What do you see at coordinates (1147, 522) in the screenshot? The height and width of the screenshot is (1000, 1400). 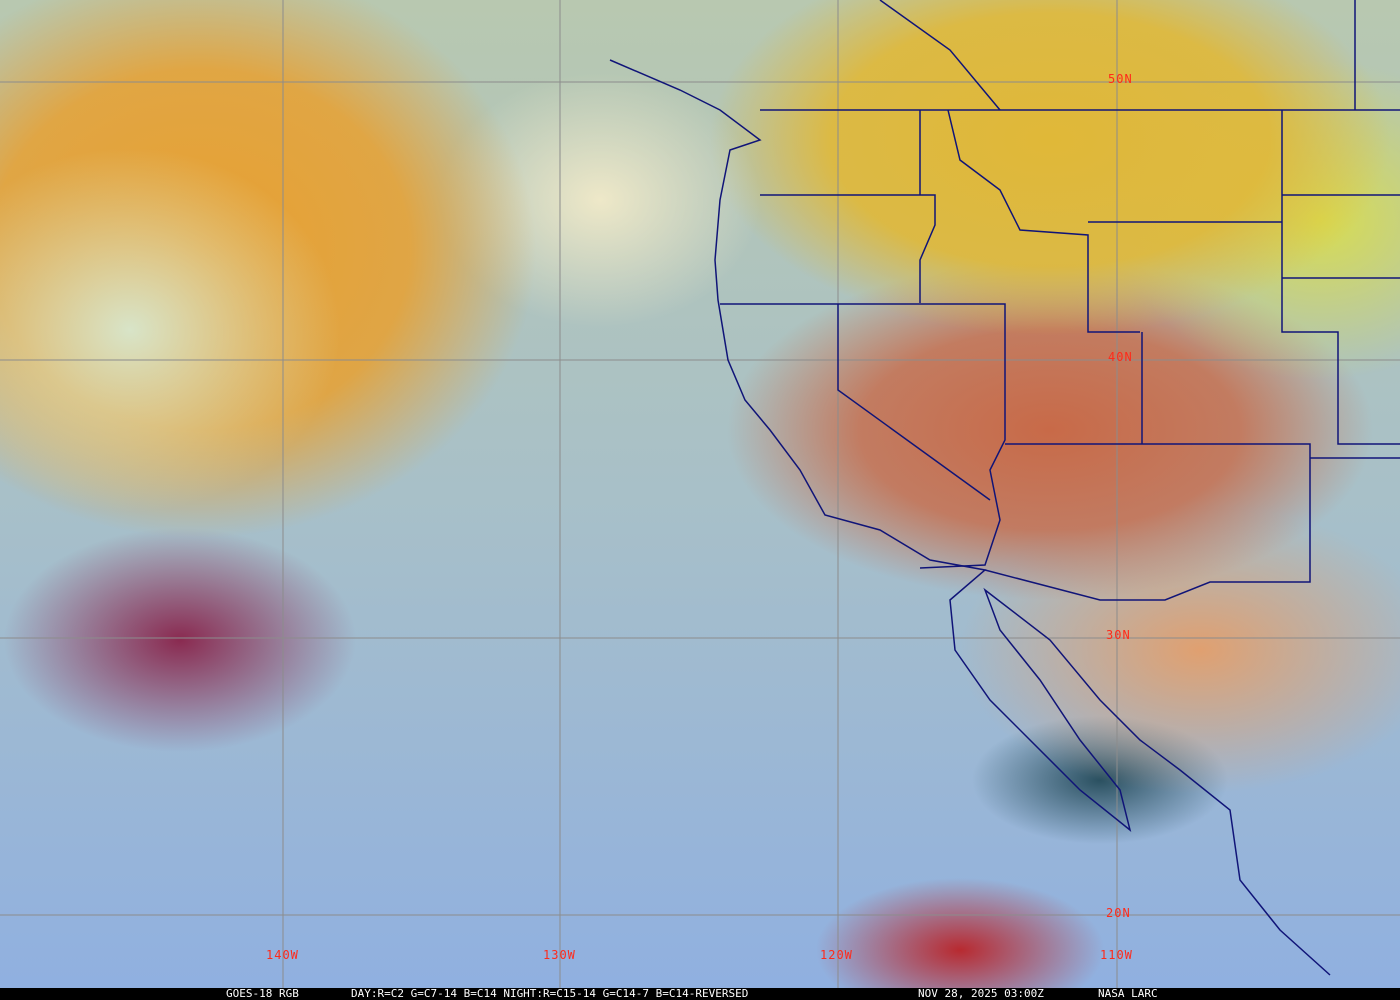 I see `utah-arizona-border` at bounding box center [1147, 522].